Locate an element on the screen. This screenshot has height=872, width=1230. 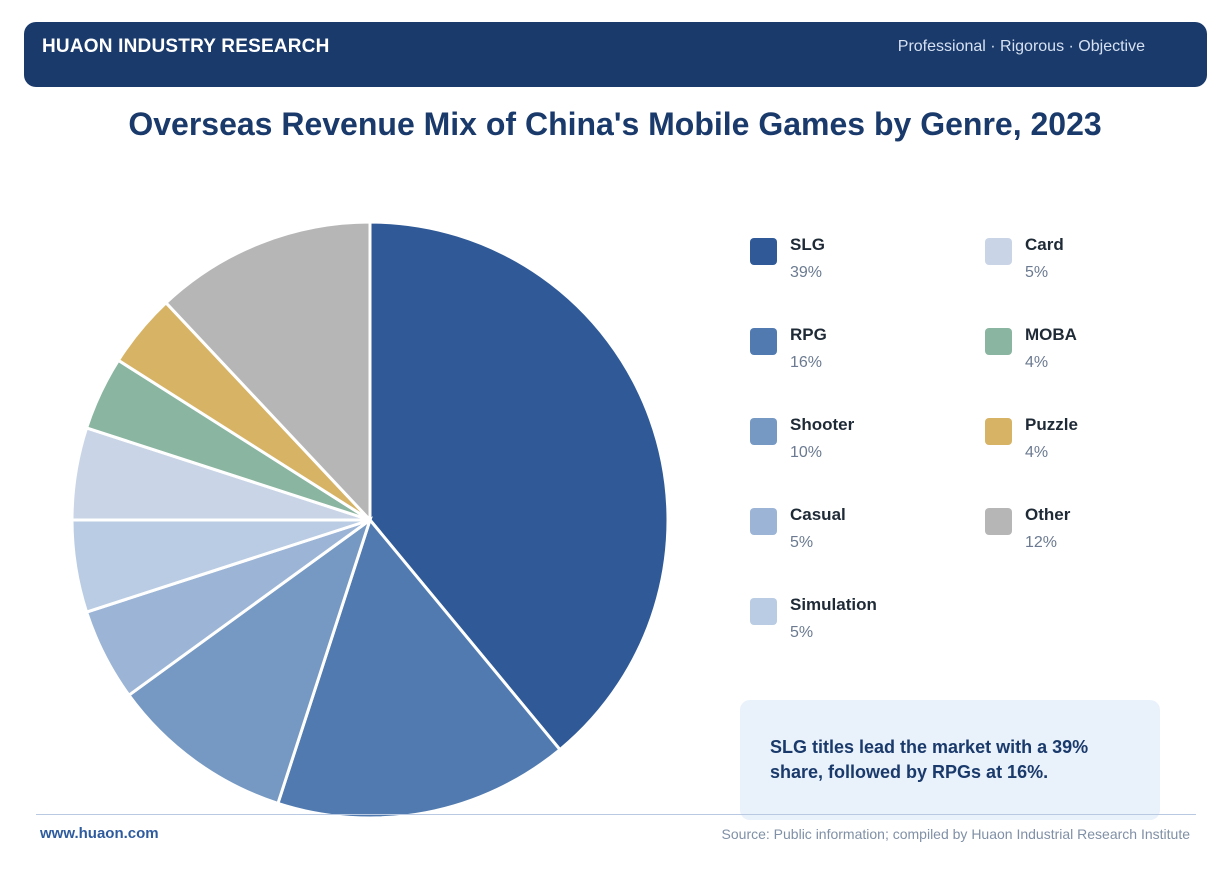
legend-item-card: Card 5% is located at coordinates (1085, 262).